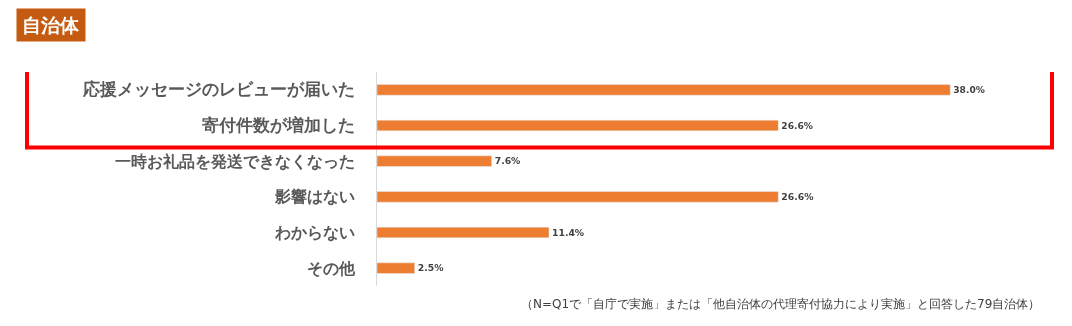 The width and height of the screenshot is (1072, 326). I want to click on data-label: 38.0%, so click(969, 90).